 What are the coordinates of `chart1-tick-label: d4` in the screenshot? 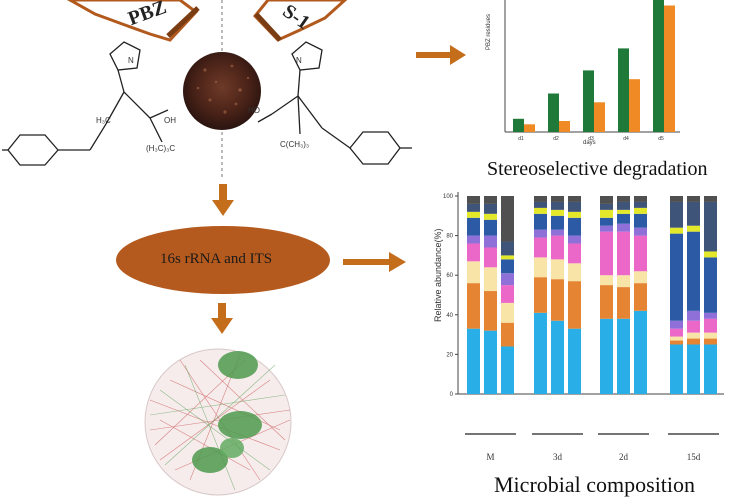 It's located at (626, 139).